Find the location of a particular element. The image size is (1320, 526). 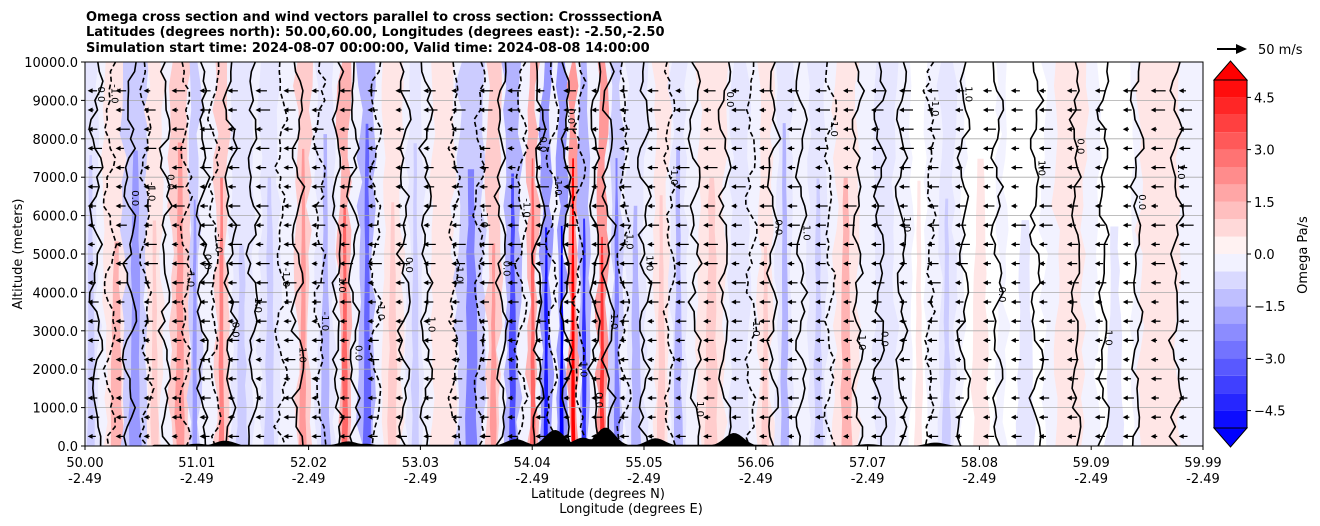

x-tick-label-lat: 59.09 is located at coordinates (1091, 463).